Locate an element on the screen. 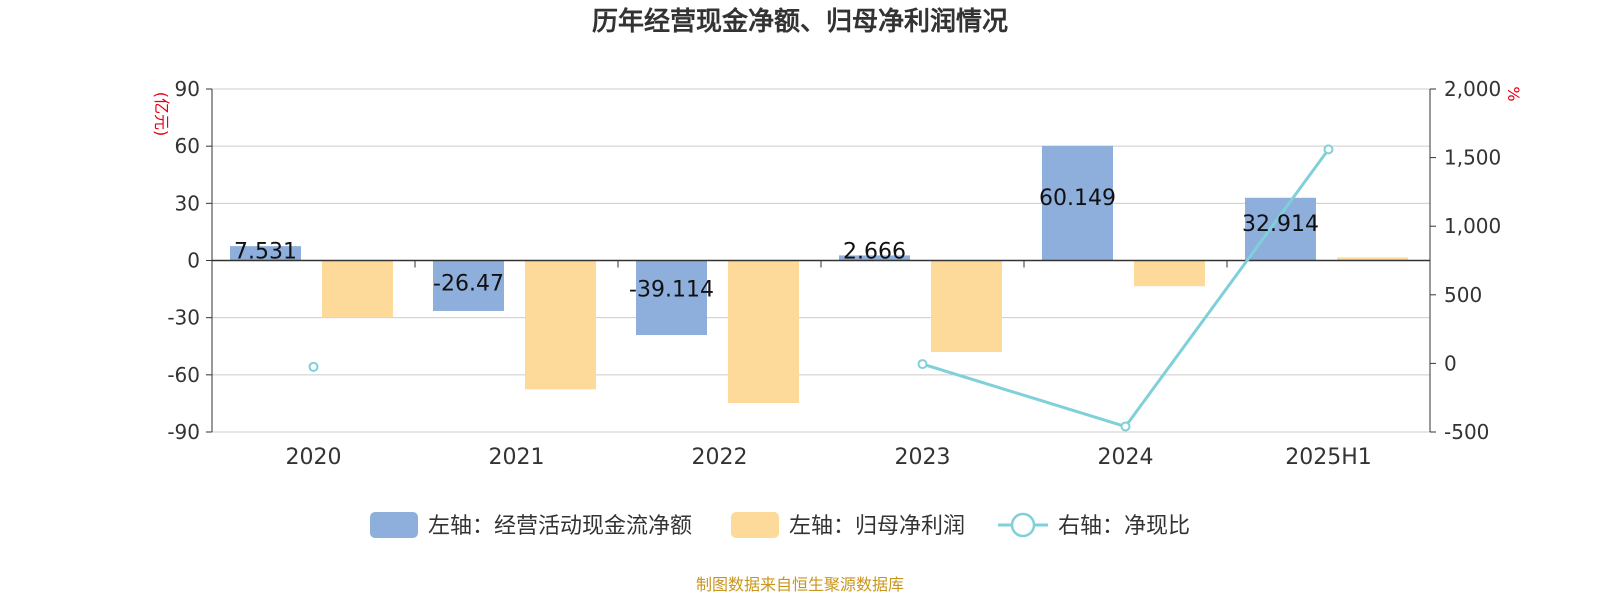  legend-swatch-cash-flow is located at coordinates (394, 525).